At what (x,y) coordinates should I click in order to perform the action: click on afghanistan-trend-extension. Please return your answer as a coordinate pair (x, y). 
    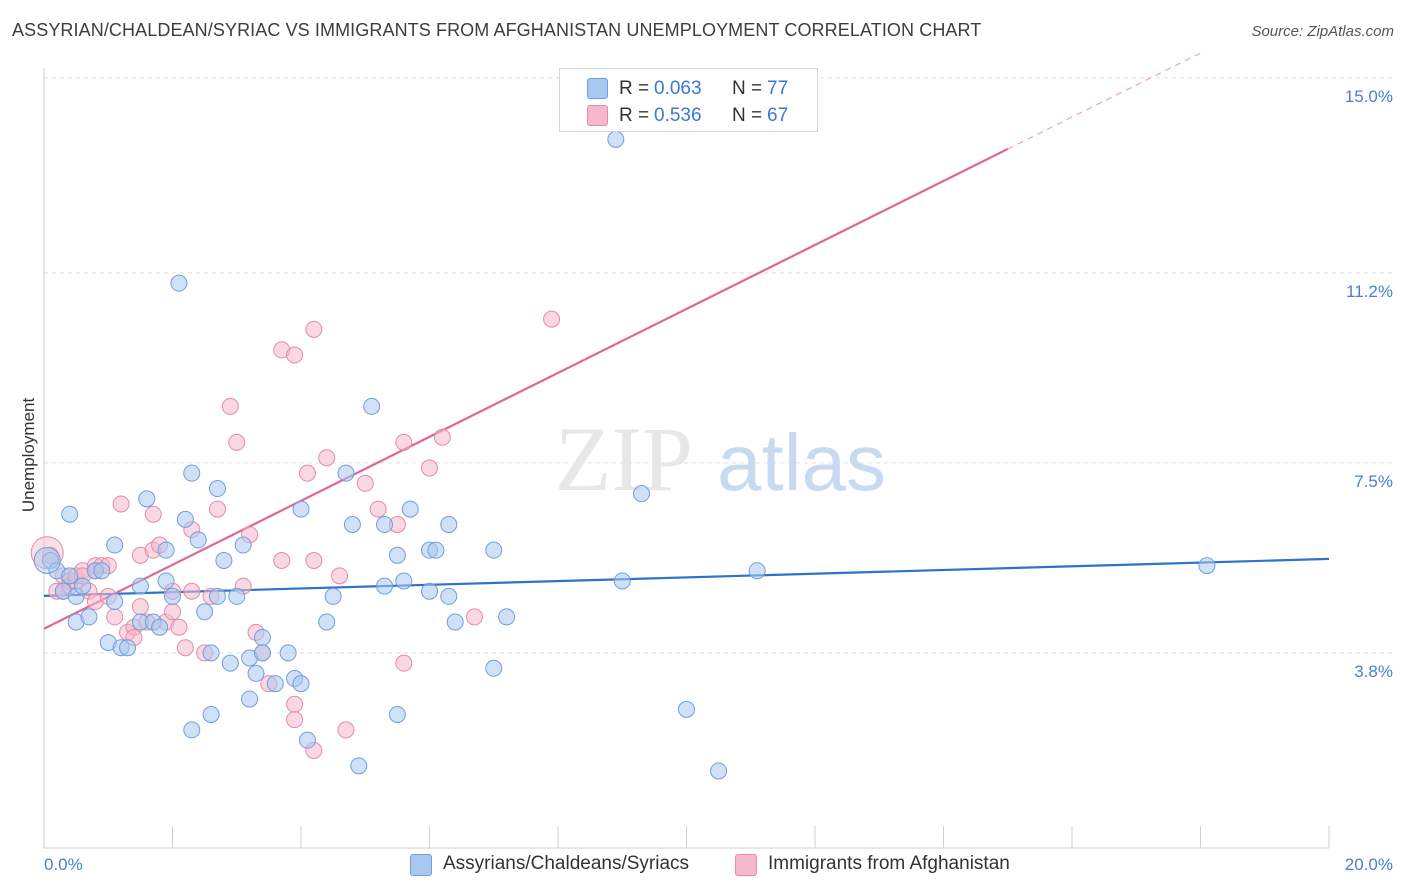
    Looking at the image, I should click on (1104, 101).